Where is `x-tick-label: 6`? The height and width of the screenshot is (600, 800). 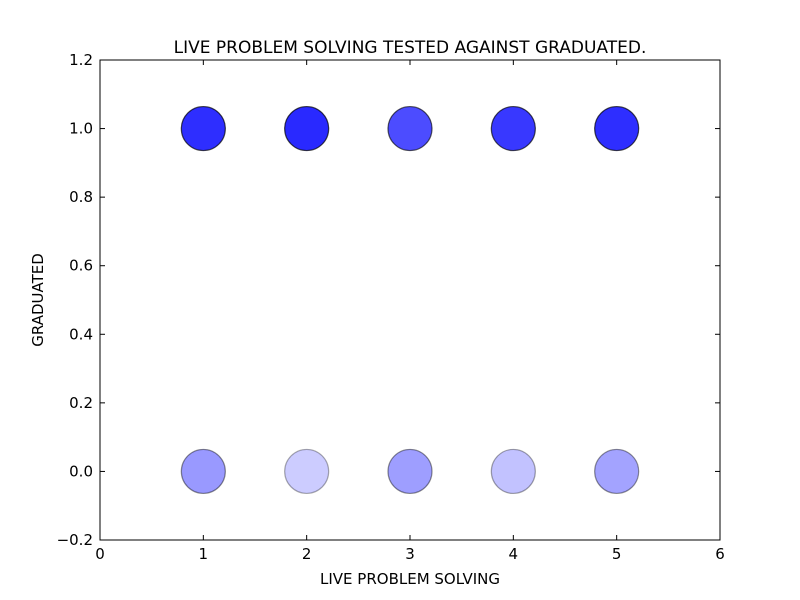
x-tick-label: 6 is located at coordinates (720, 554).